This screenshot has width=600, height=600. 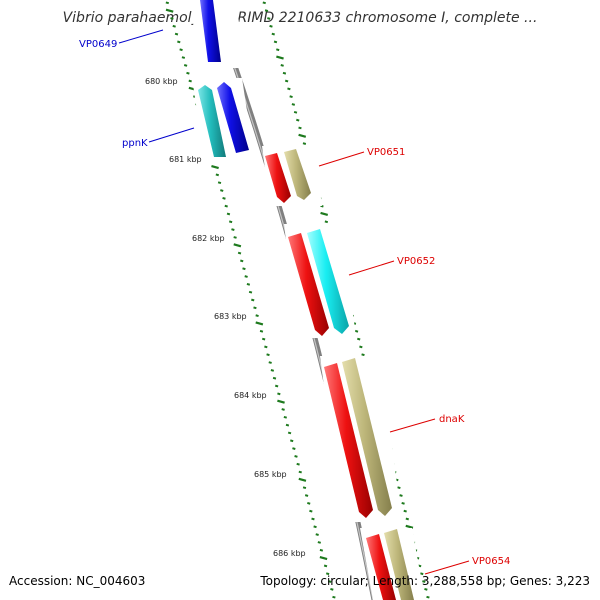 What do you see at coordinates (135, 143) in the screenshot?
I see `gene-label-ppnk: ppnK` at bounding box center [135, 143].